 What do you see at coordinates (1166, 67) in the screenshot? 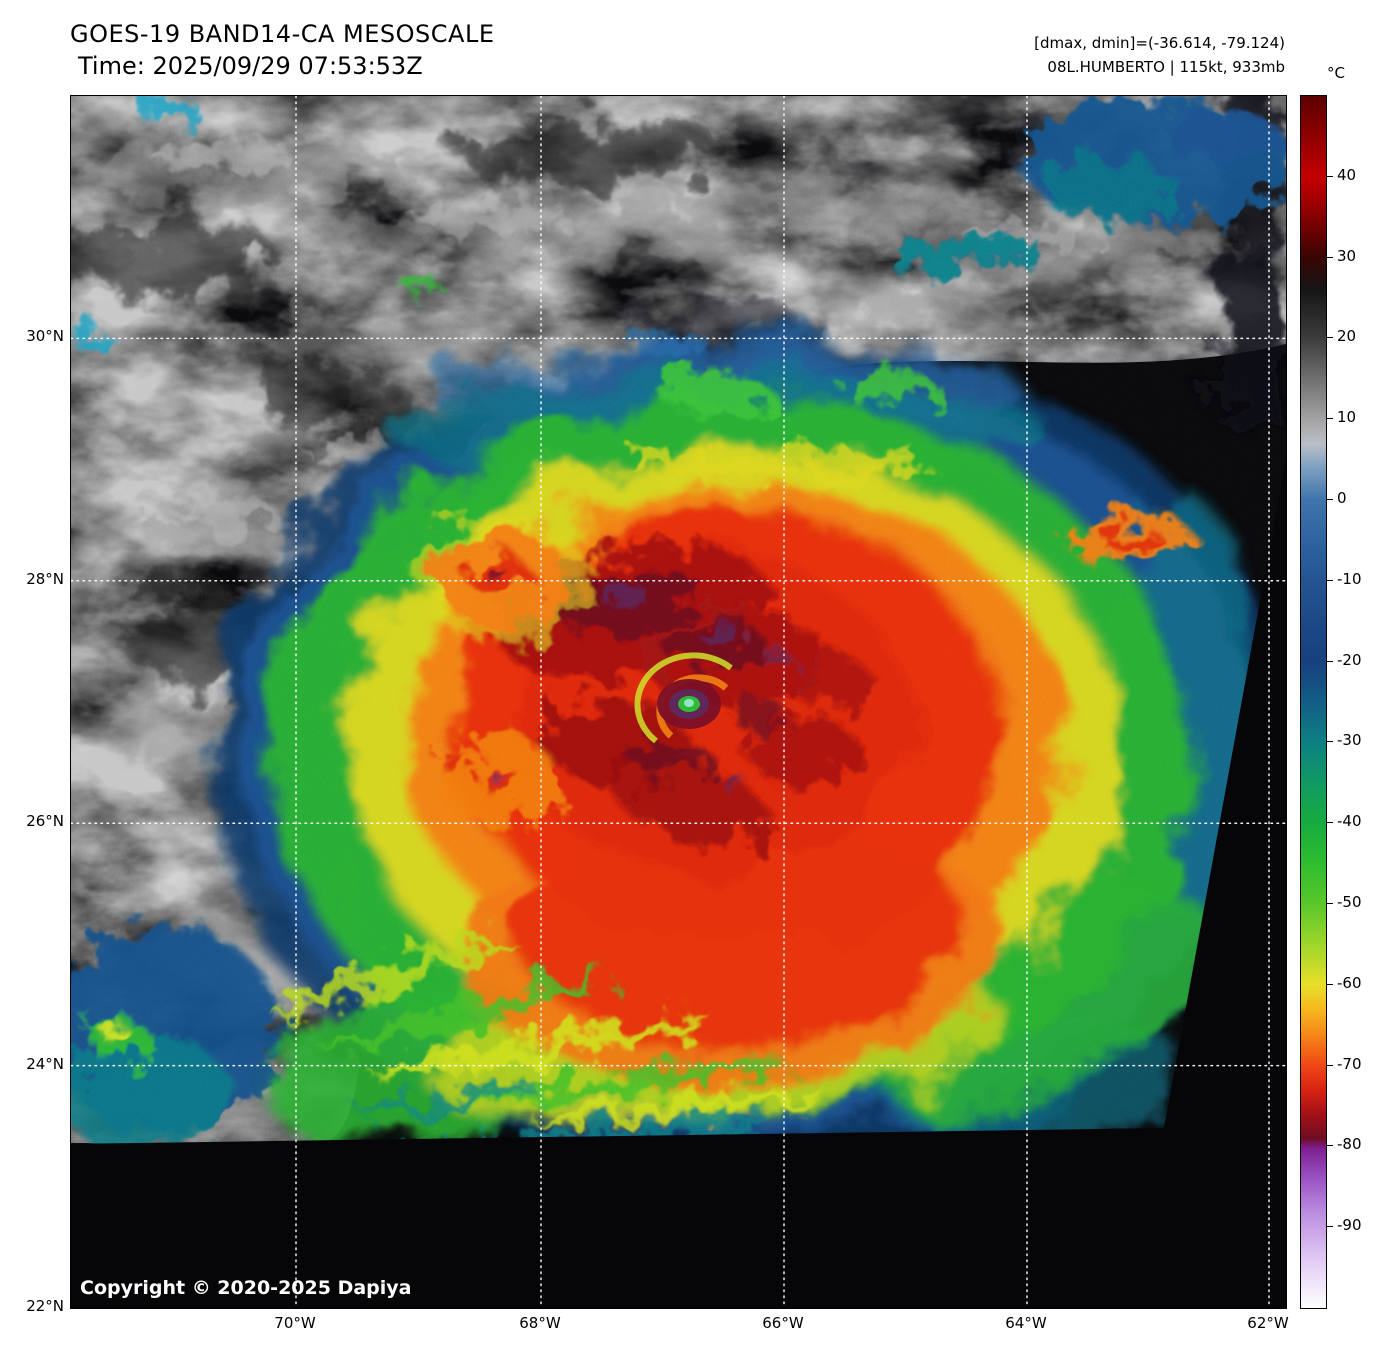
I see `storm-info: 08L.HUMBERTO | 115kt, 933mb` at bounding box center [1166, 67].